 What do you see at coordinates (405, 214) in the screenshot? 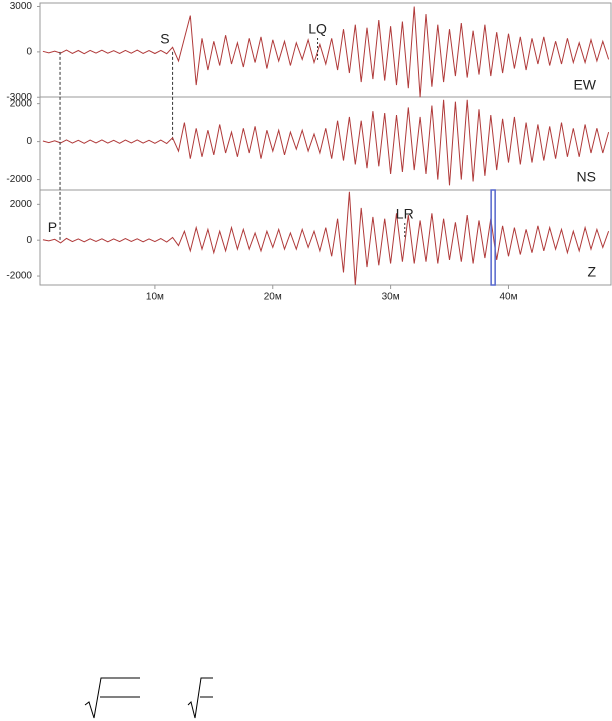
I see `phase-label: LR` at bounding box center [405, 214].